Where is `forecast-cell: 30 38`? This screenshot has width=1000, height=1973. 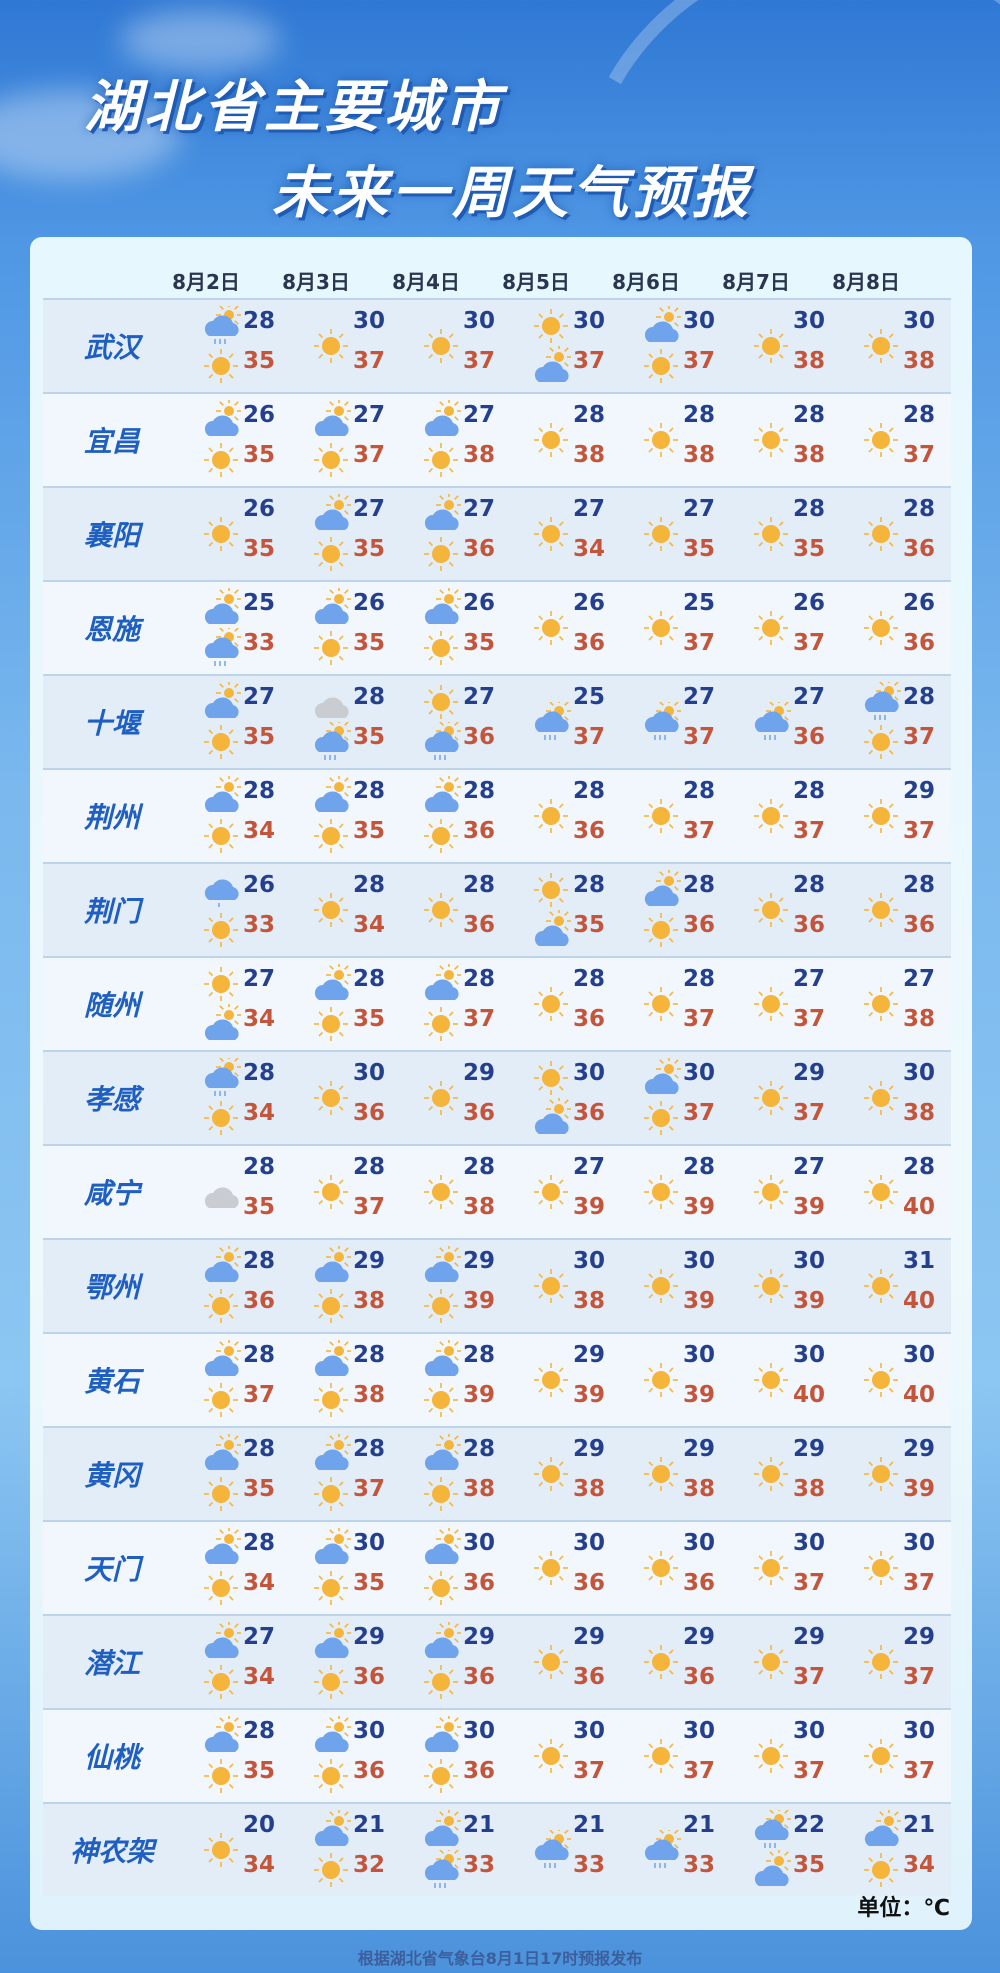
forecast-cell: 30 38 is located at coordinates (896, 1098).